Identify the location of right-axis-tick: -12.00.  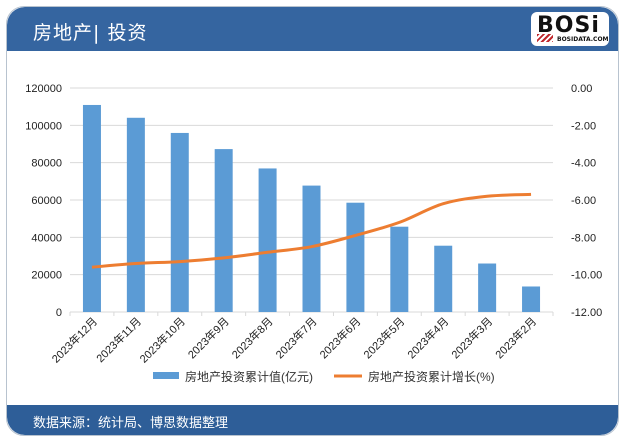
(586, 313).